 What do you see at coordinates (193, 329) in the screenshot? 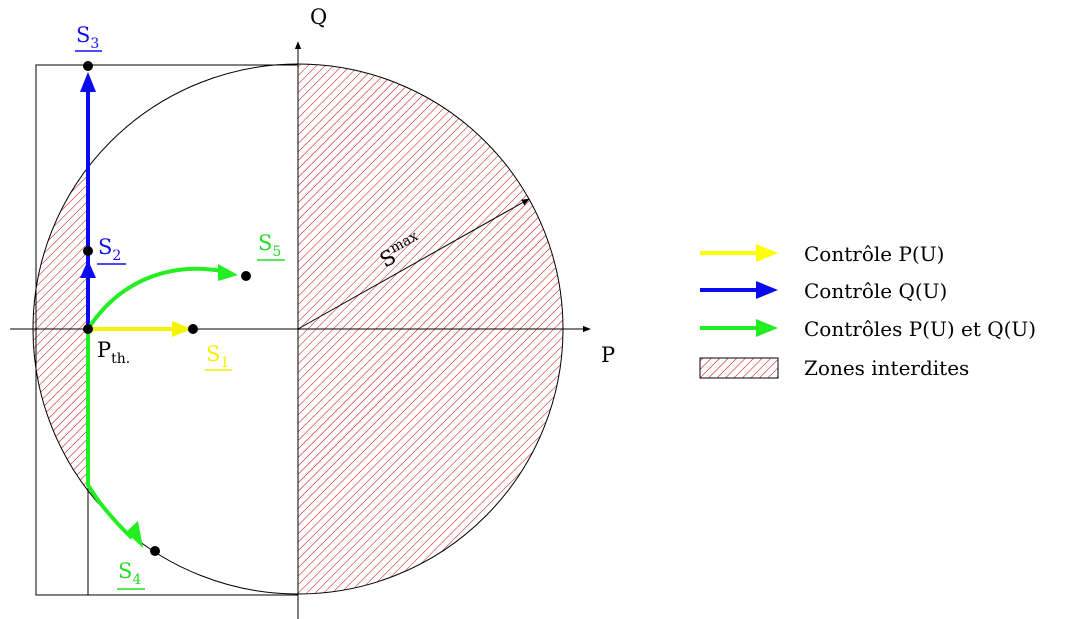
I see `point-s1` at bounding box center [193, 329].